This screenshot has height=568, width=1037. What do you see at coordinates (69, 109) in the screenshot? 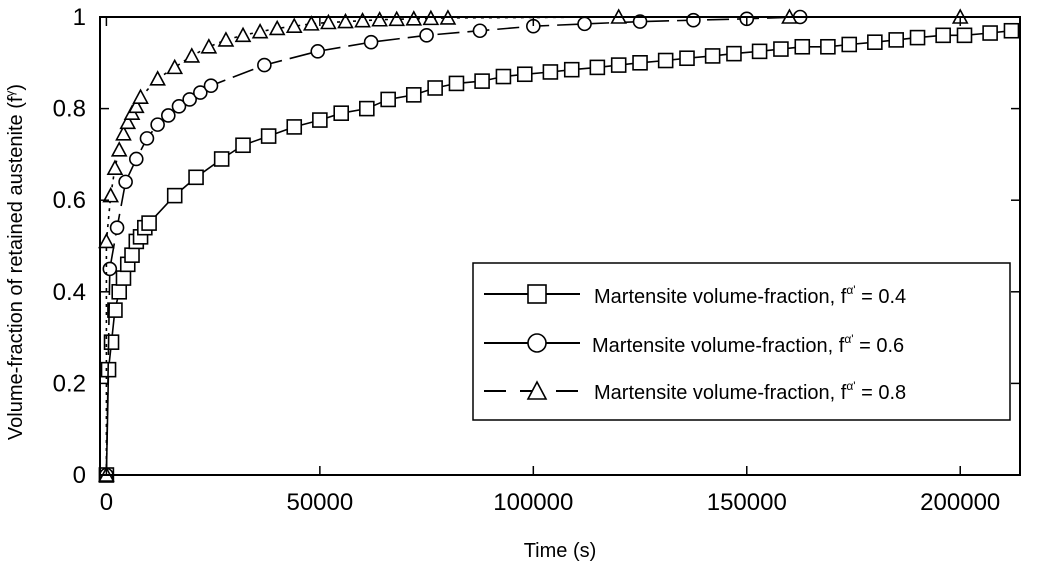
I see `y-tick-label: 0.8` at bounding box center [69, 109].